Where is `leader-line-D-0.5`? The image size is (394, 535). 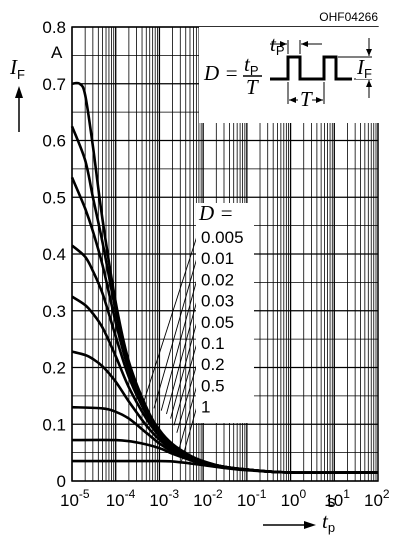 leader-line-D-0.5 is located at coordinates (188, 415).